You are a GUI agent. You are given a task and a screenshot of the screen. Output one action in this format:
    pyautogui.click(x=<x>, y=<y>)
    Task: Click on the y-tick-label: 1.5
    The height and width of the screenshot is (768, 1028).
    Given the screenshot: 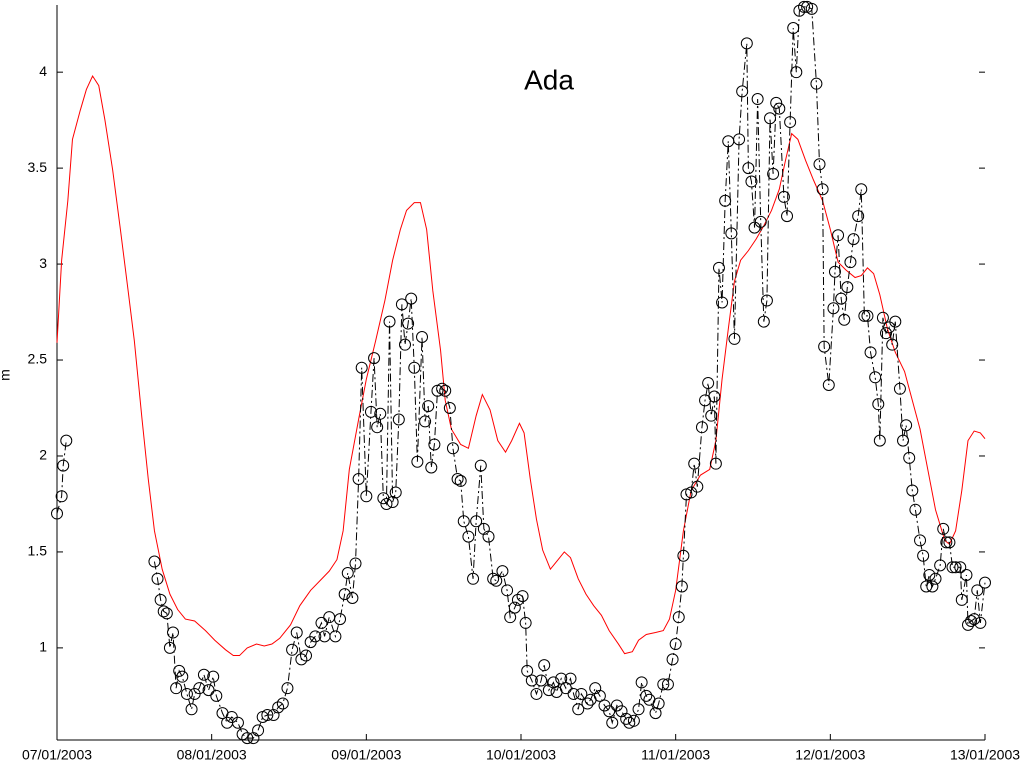 What is the action you would take?
    pyautogui.click(x=38, y=551)
    